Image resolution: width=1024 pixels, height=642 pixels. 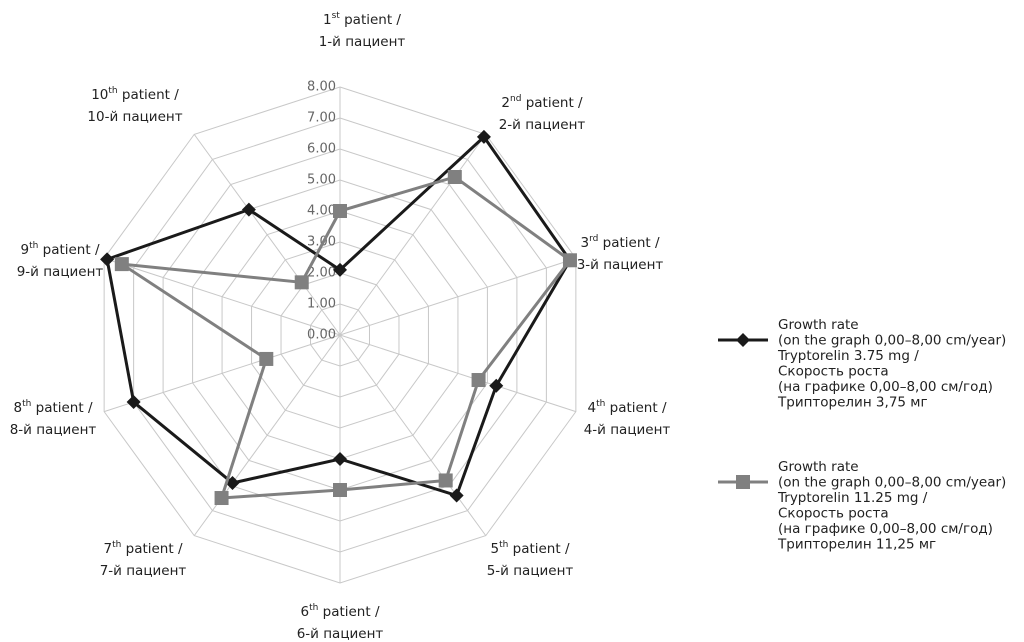 What do you see at coordinates (362, 42) in the screenshot?
I see `axis-label-ru: 1-й пациент` at bounding box center [362, 42].